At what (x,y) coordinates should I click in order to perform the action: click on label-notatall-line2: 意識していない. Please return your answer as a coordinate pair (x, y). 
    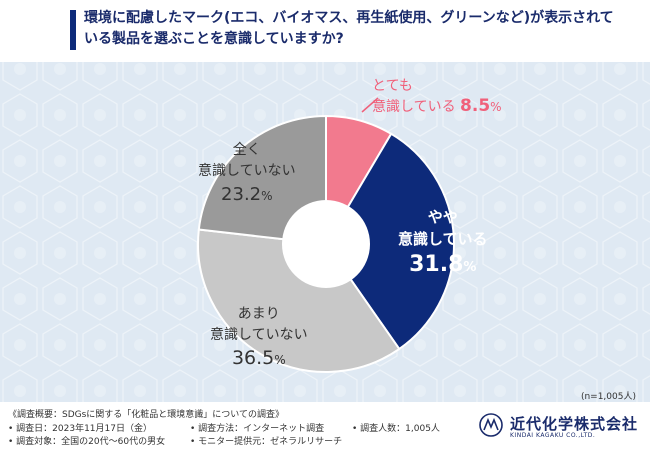
    Looking at the image, I should click on (247, 171).